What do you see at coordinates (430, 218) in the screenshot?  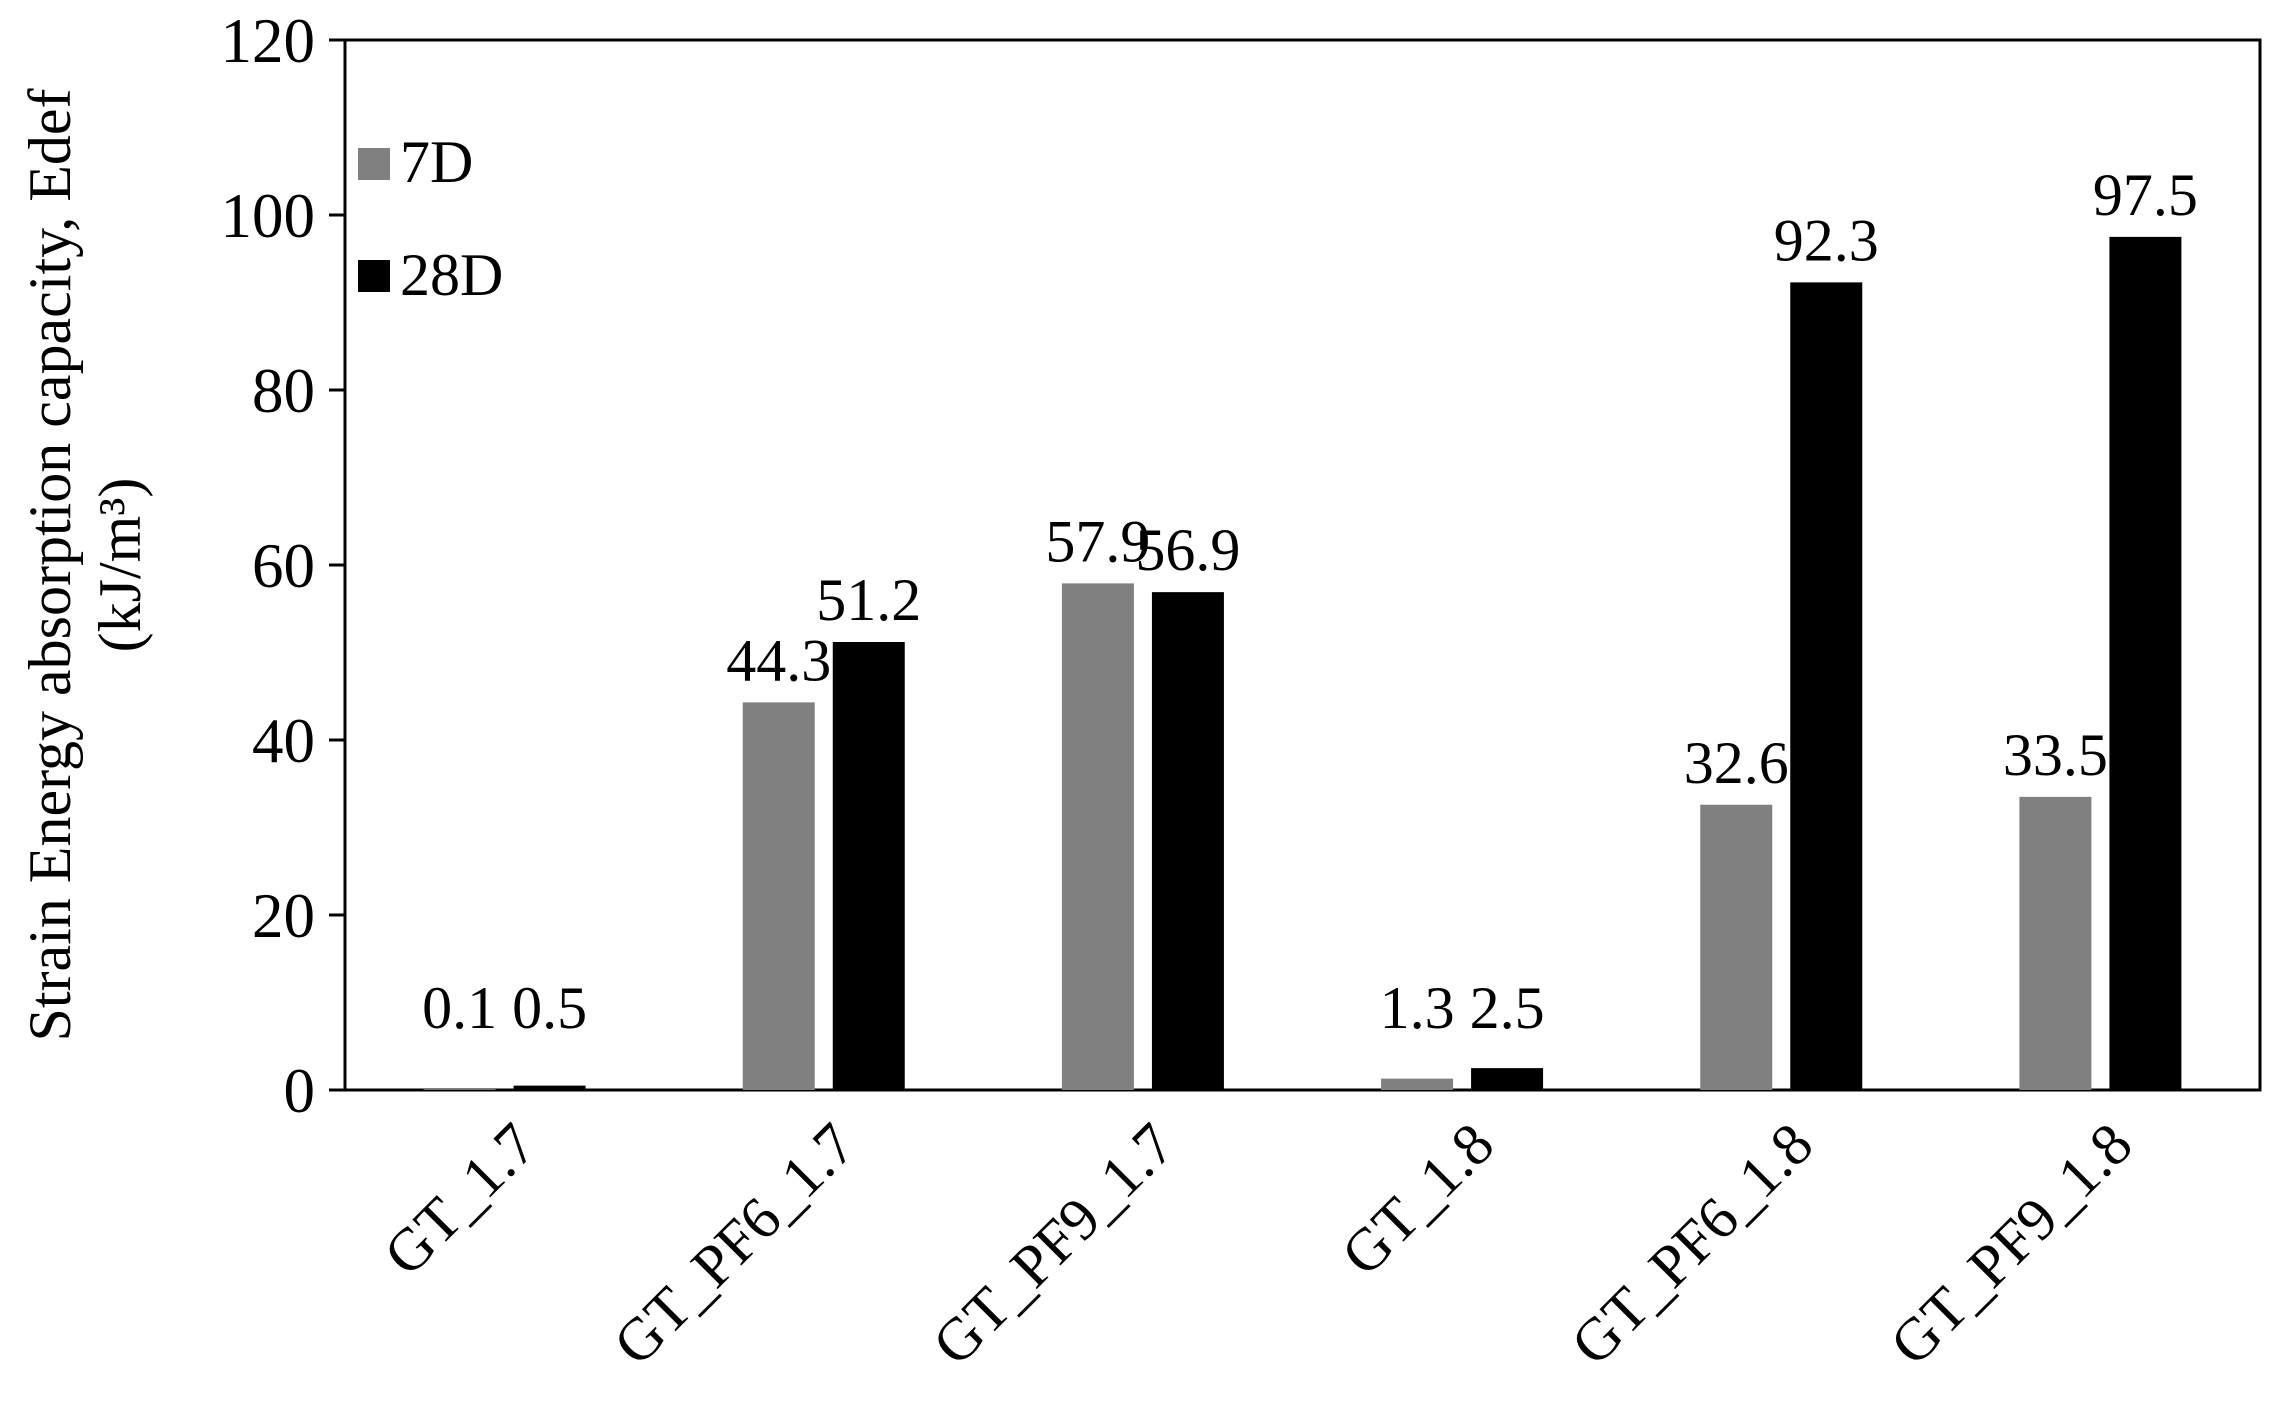 I see `legend: 7D 28D` at bounding box center [430, 218].